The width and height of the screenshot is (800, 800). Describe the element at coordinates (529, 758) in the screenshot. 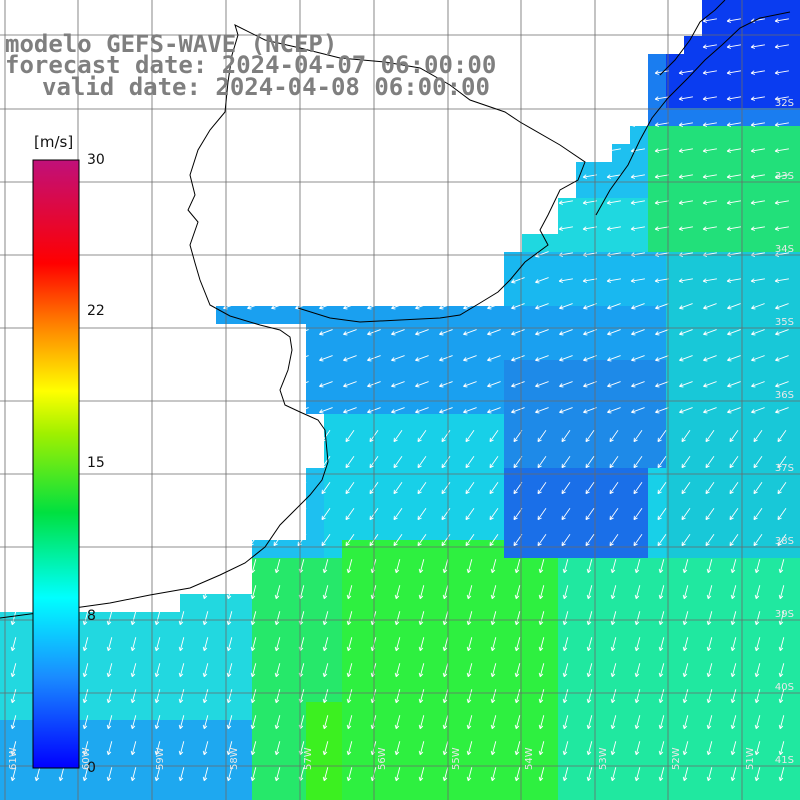

I see `longitude-label: 54W` at that location.